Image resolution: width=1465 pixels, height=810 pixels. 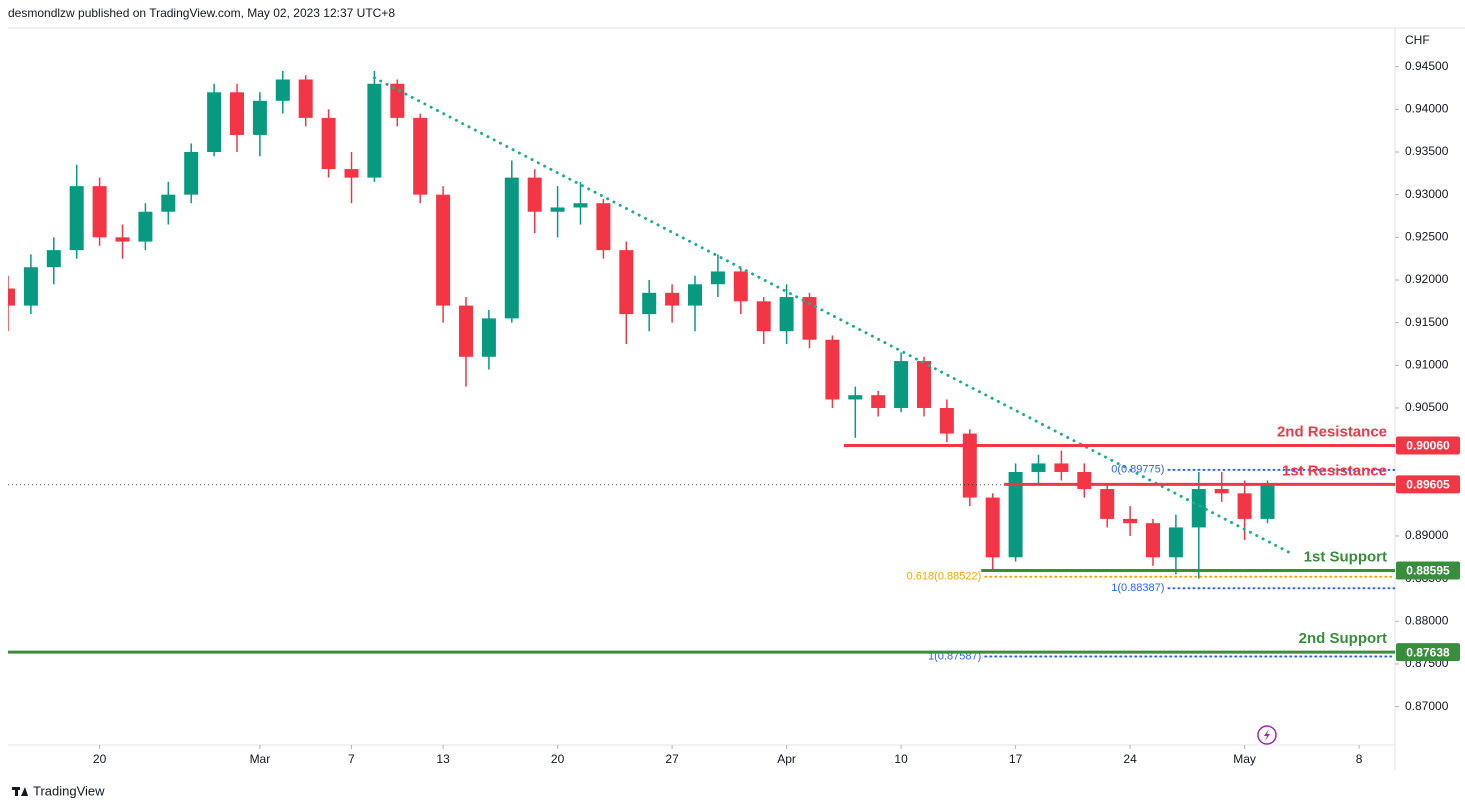 I want to click on y-tick-label: 0.93500, so click(x=1427, y=151).